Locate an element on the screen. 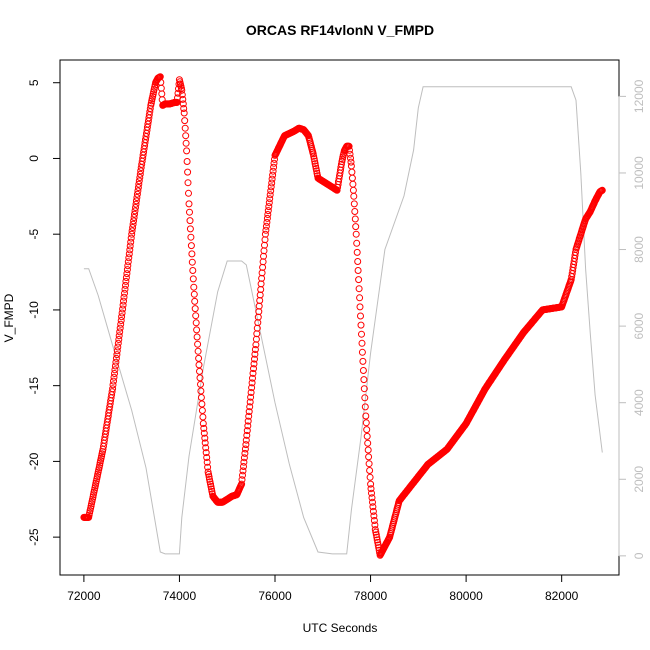  y-right-tick-label: 6000 is located at coordinates (639, 325).